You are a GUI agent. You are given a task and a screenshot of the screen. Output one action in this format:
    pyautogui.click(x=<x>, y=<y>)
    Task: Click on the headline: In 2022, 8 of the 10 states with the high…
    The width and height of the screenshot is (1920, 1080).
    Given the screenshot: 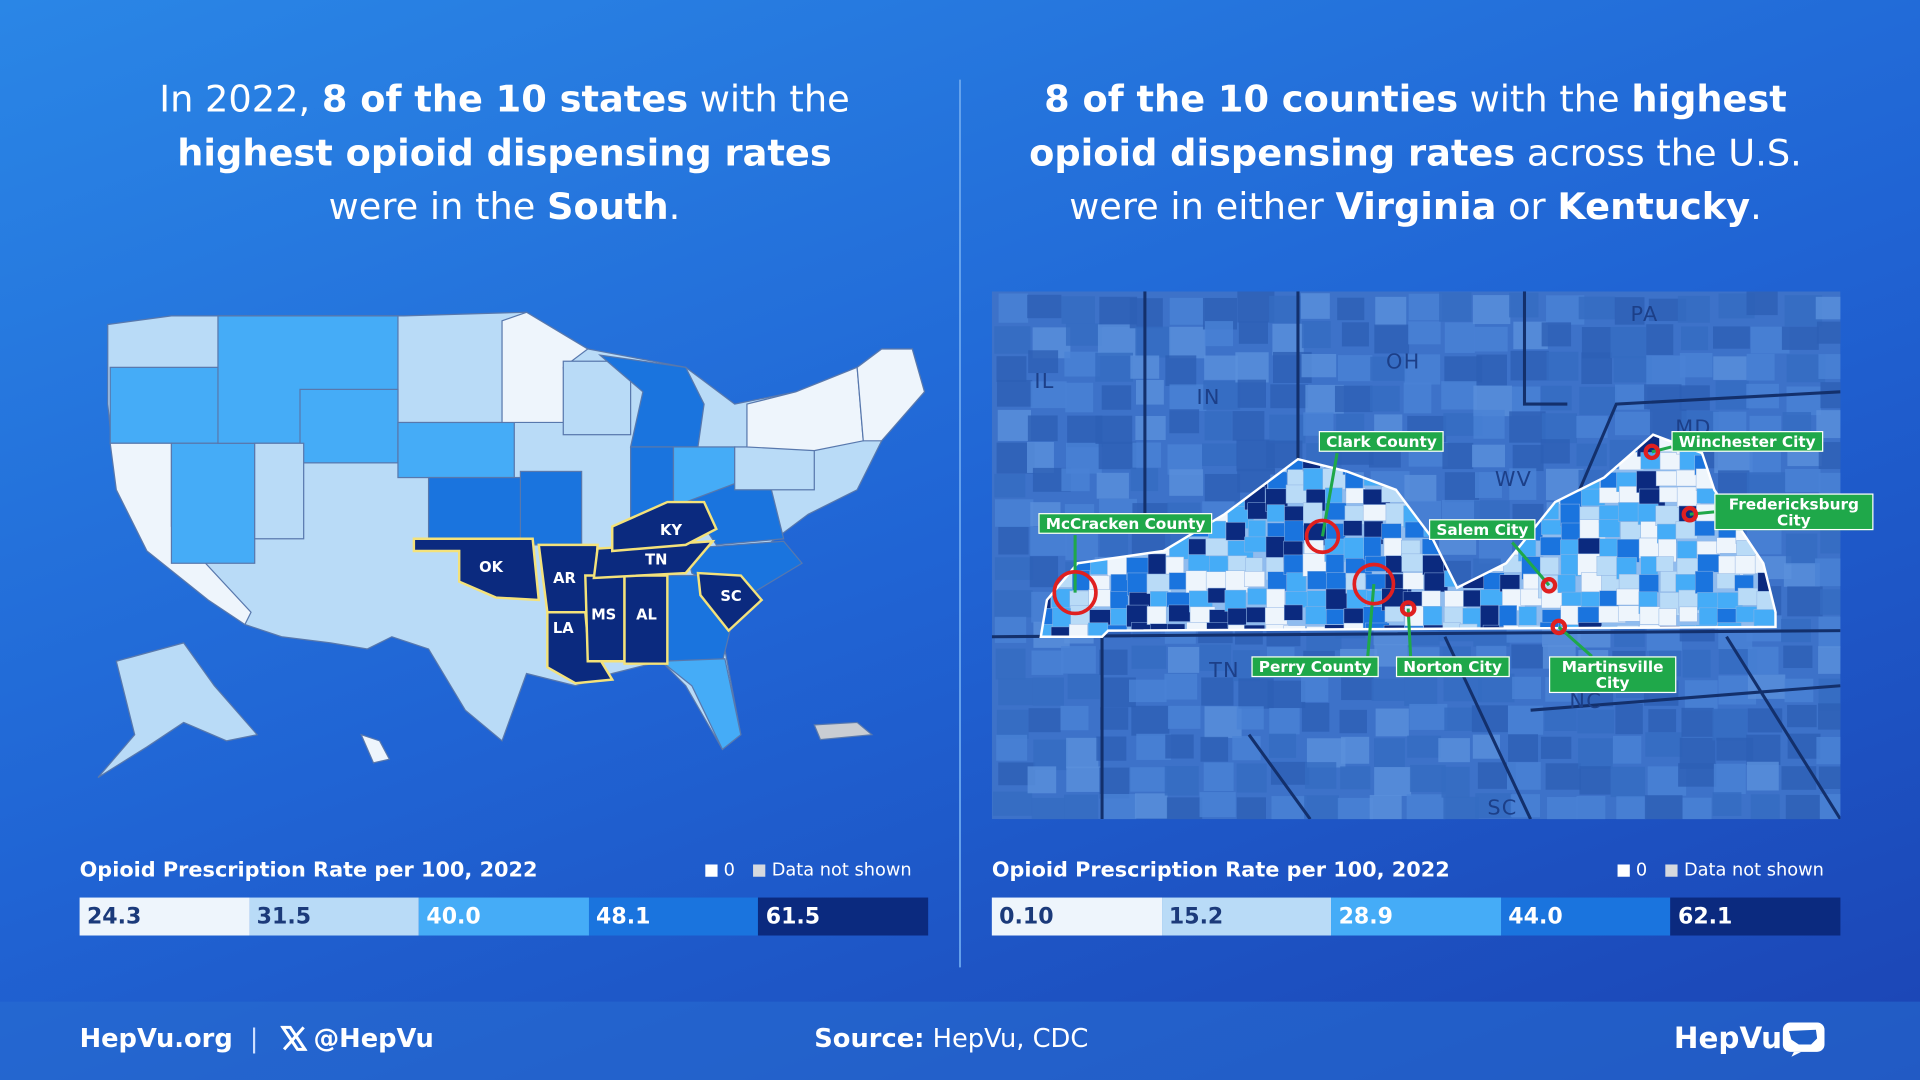 What is the action you would take?
    pyautogui.click(x=505, y=154)
    